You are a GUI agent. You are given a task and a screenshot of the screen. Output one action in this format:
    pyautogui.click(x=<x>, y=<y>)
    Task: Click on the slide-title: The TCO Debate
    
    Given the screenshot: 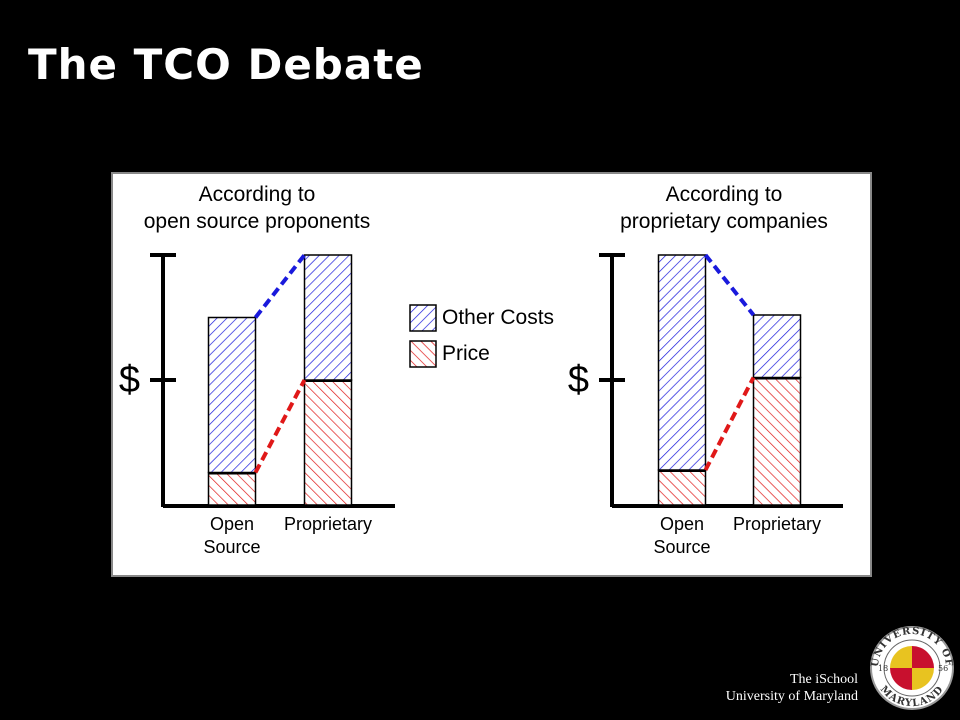 What is the action you would take?
    pyautogui.click(x=226, y=64)
    